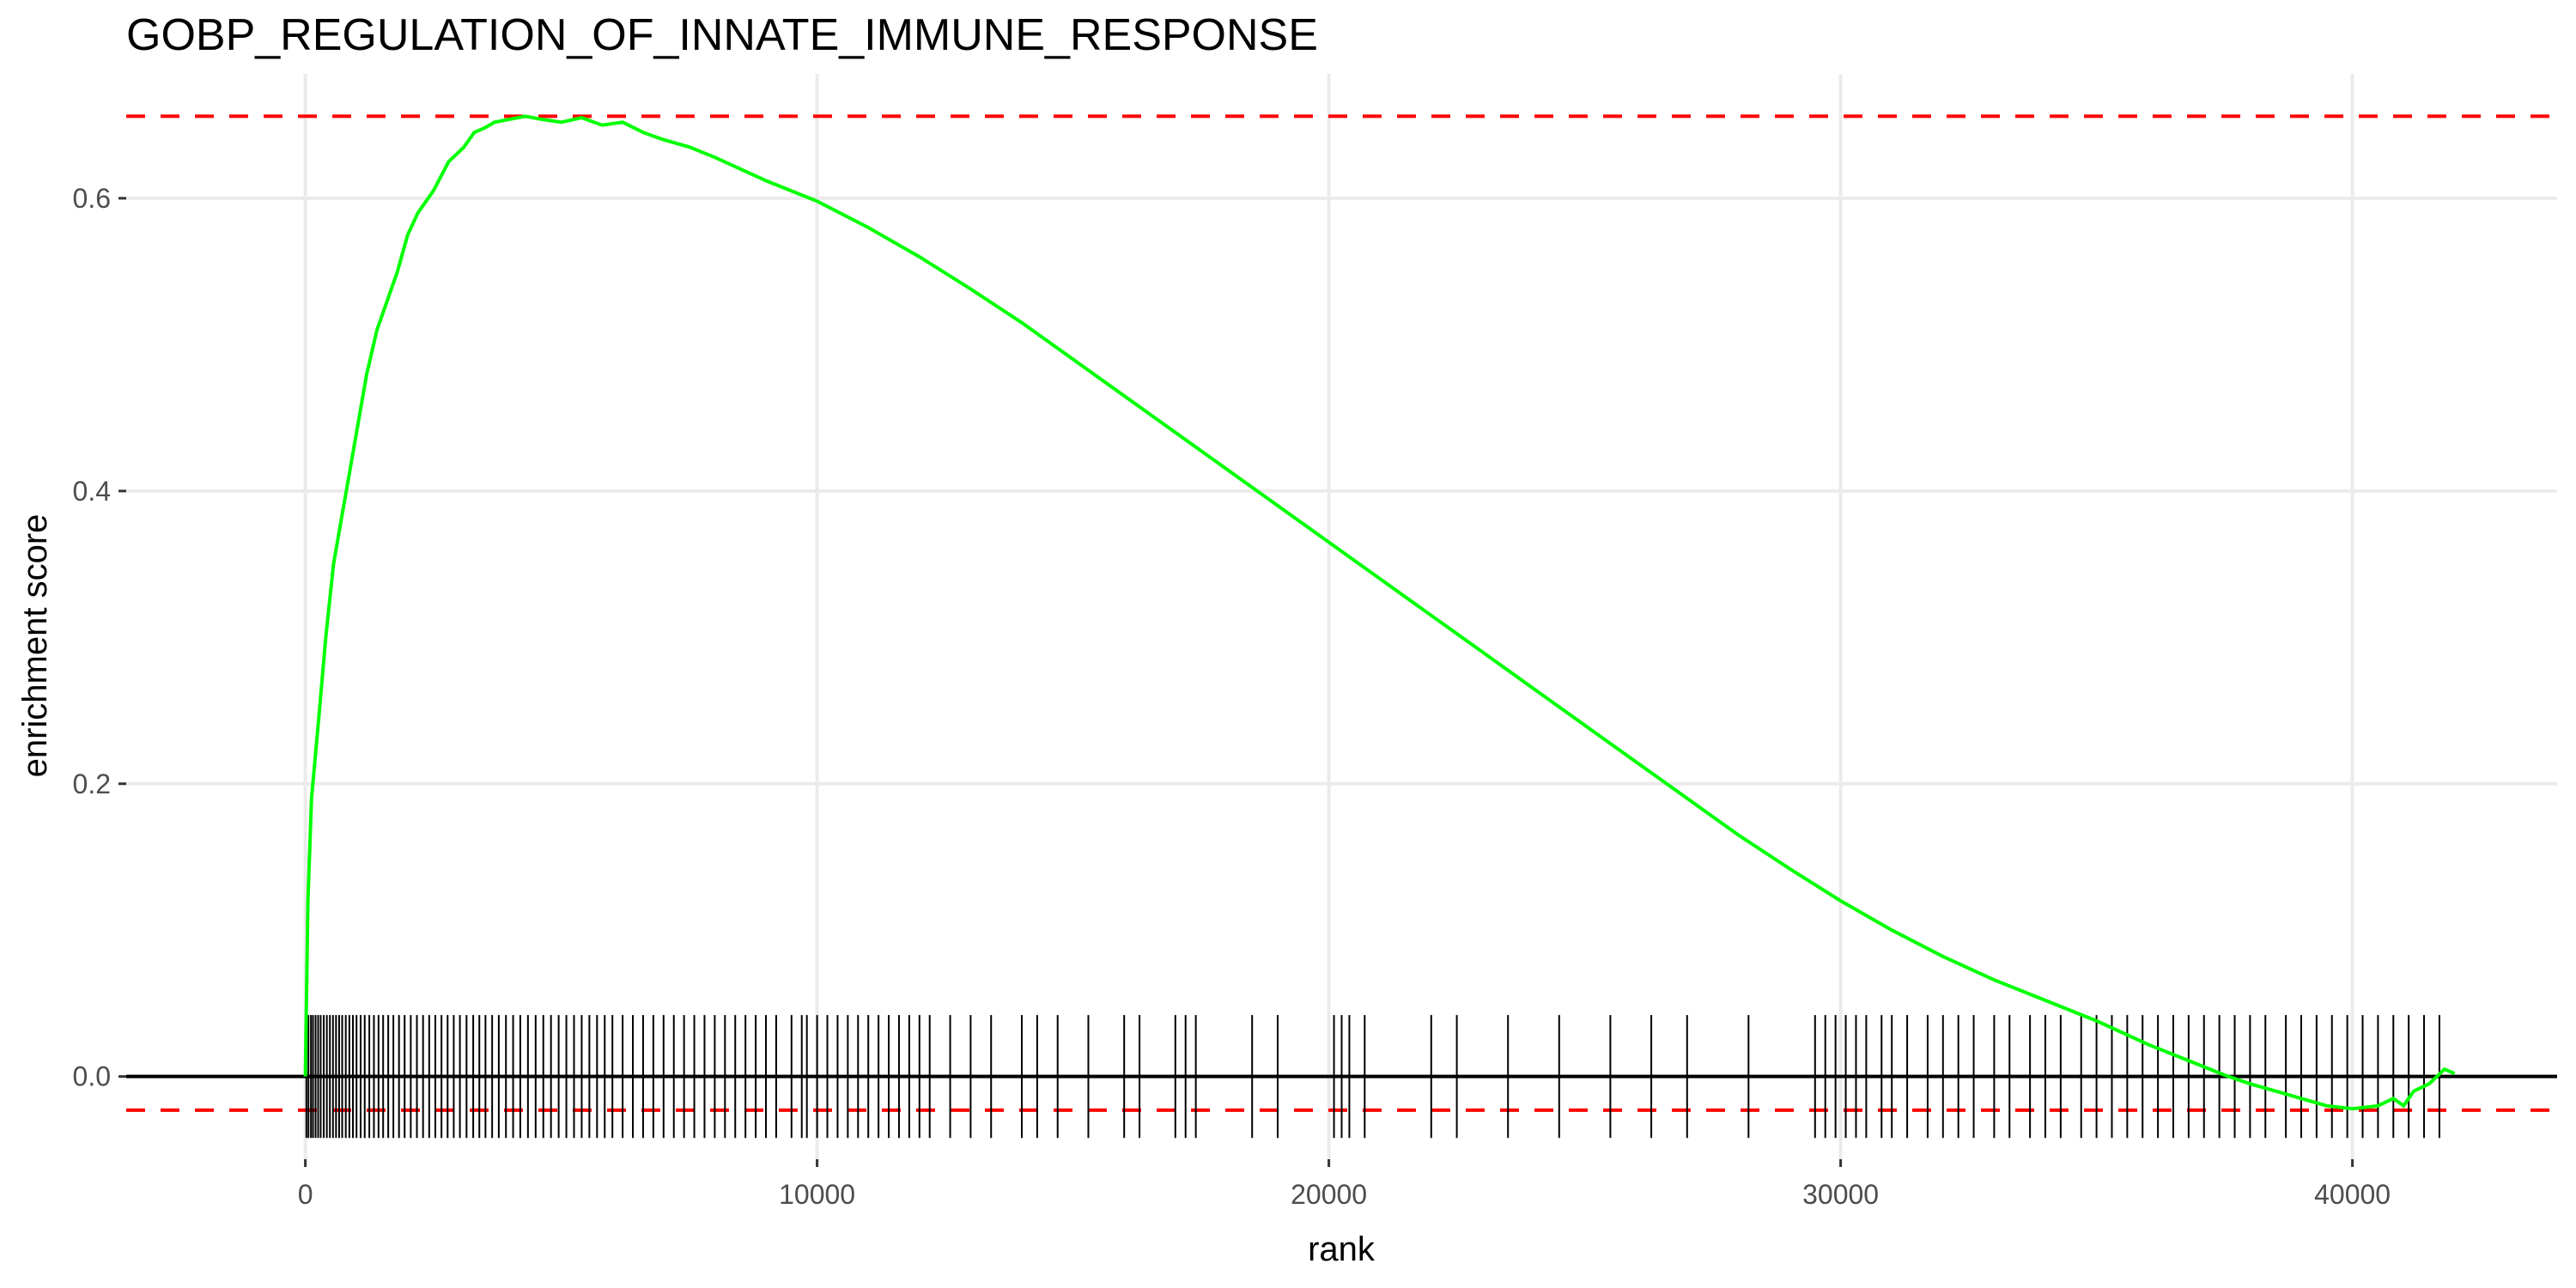  Describe the element at coordinates (92, 784) in the screenshot. I see `y-tick-label: 0.2` at that location.